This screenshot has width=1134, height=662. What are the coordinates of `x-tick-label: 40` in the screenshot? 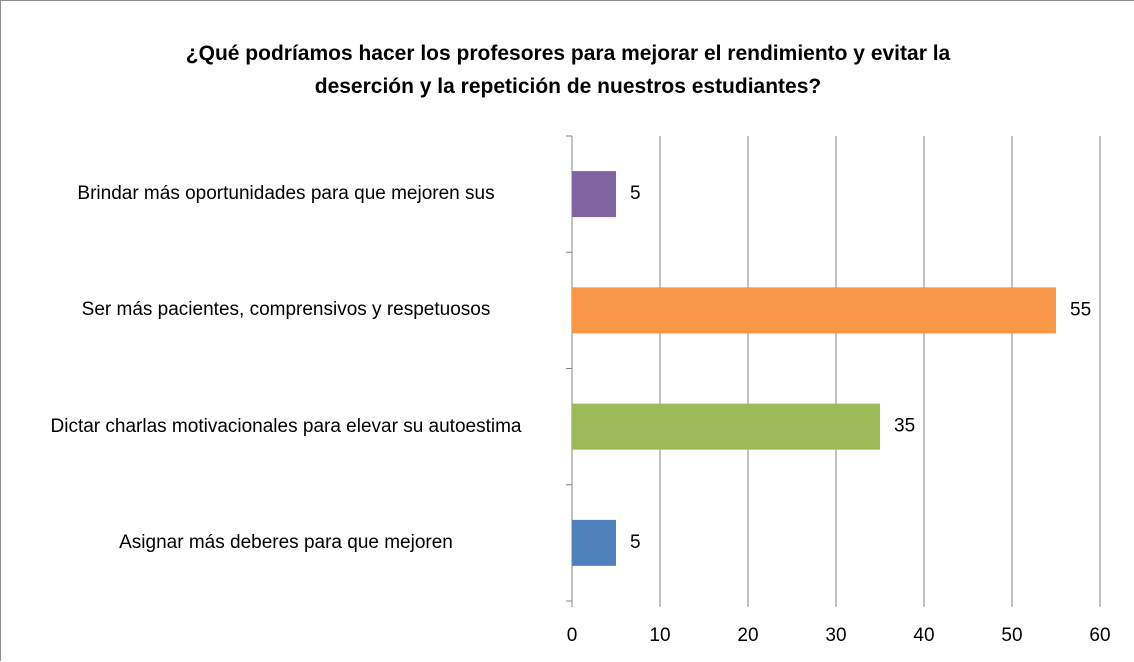 It's located at (923, 635).